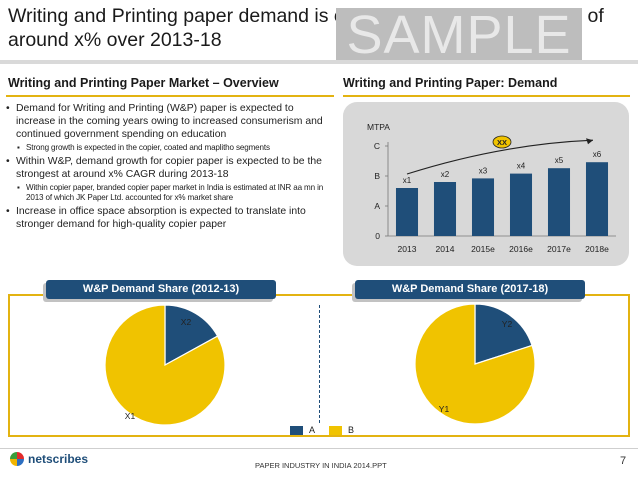 The image size is (638, 479). What do you see at coordinates (296, 430) in the screenshot?
I see `legend-swatch-a` at bounding box center [296, 430].